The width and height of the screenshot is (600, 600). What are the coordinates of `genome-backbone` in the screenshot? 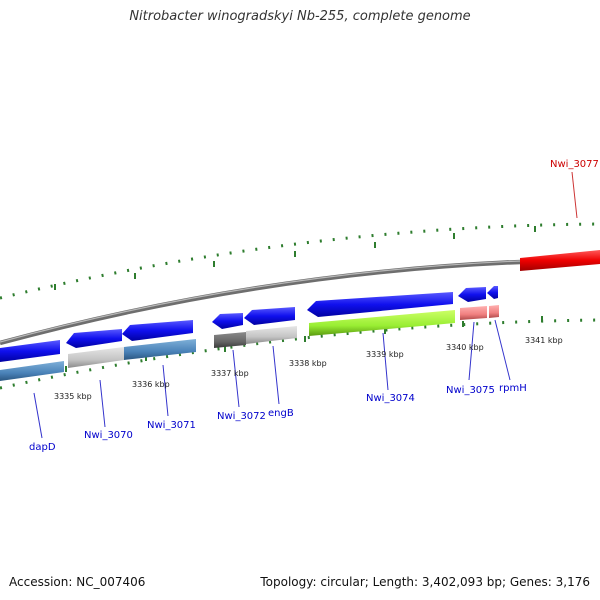 It's located at (300, 301).